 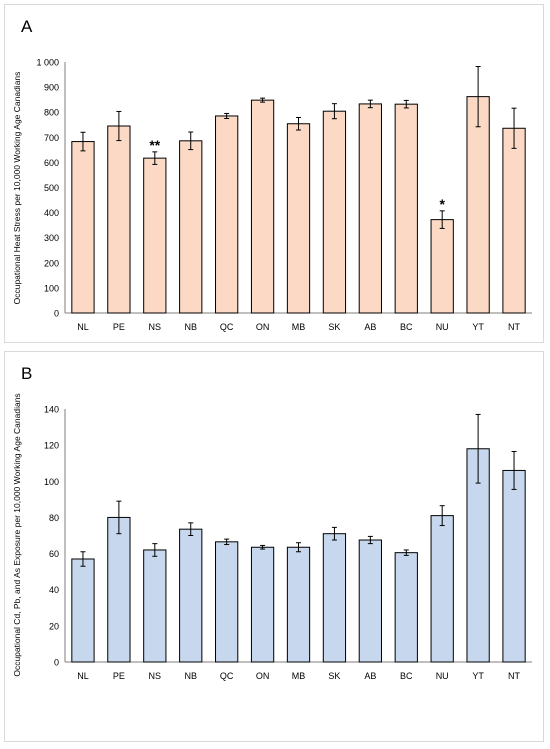 I want to click on y-tick-label: 1 000, so click(x=47, y=63).